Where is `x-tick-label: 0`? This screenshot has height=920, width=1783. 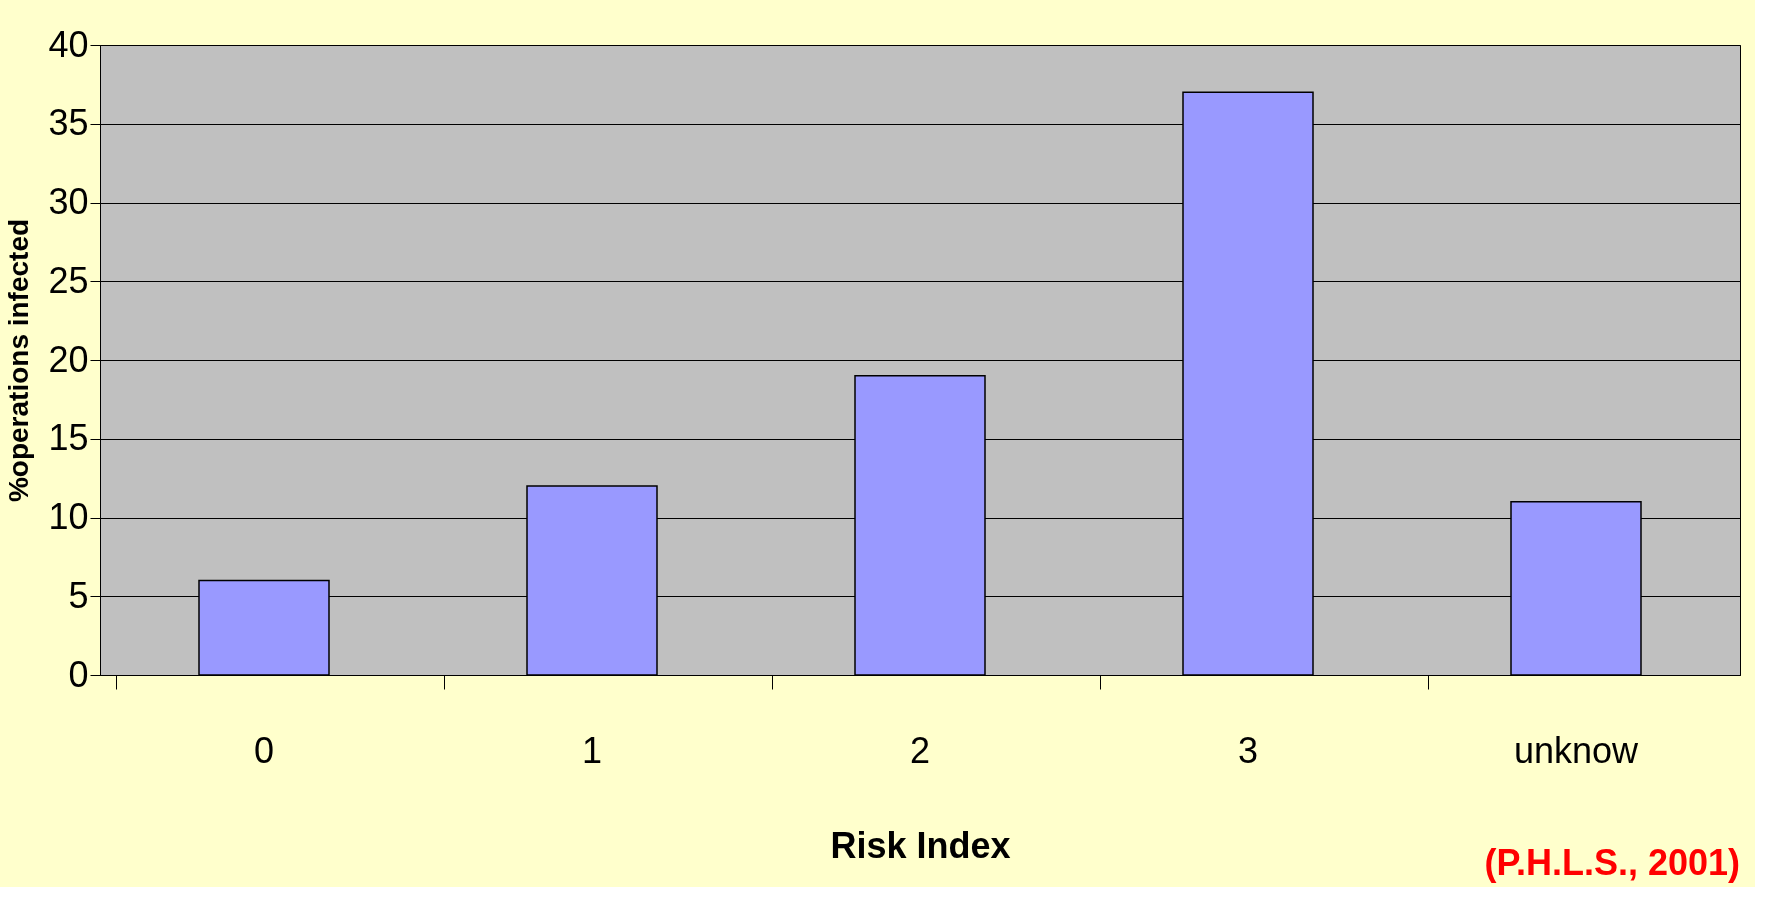
x-tick-label: 0 is located at coordinates (264, 750).